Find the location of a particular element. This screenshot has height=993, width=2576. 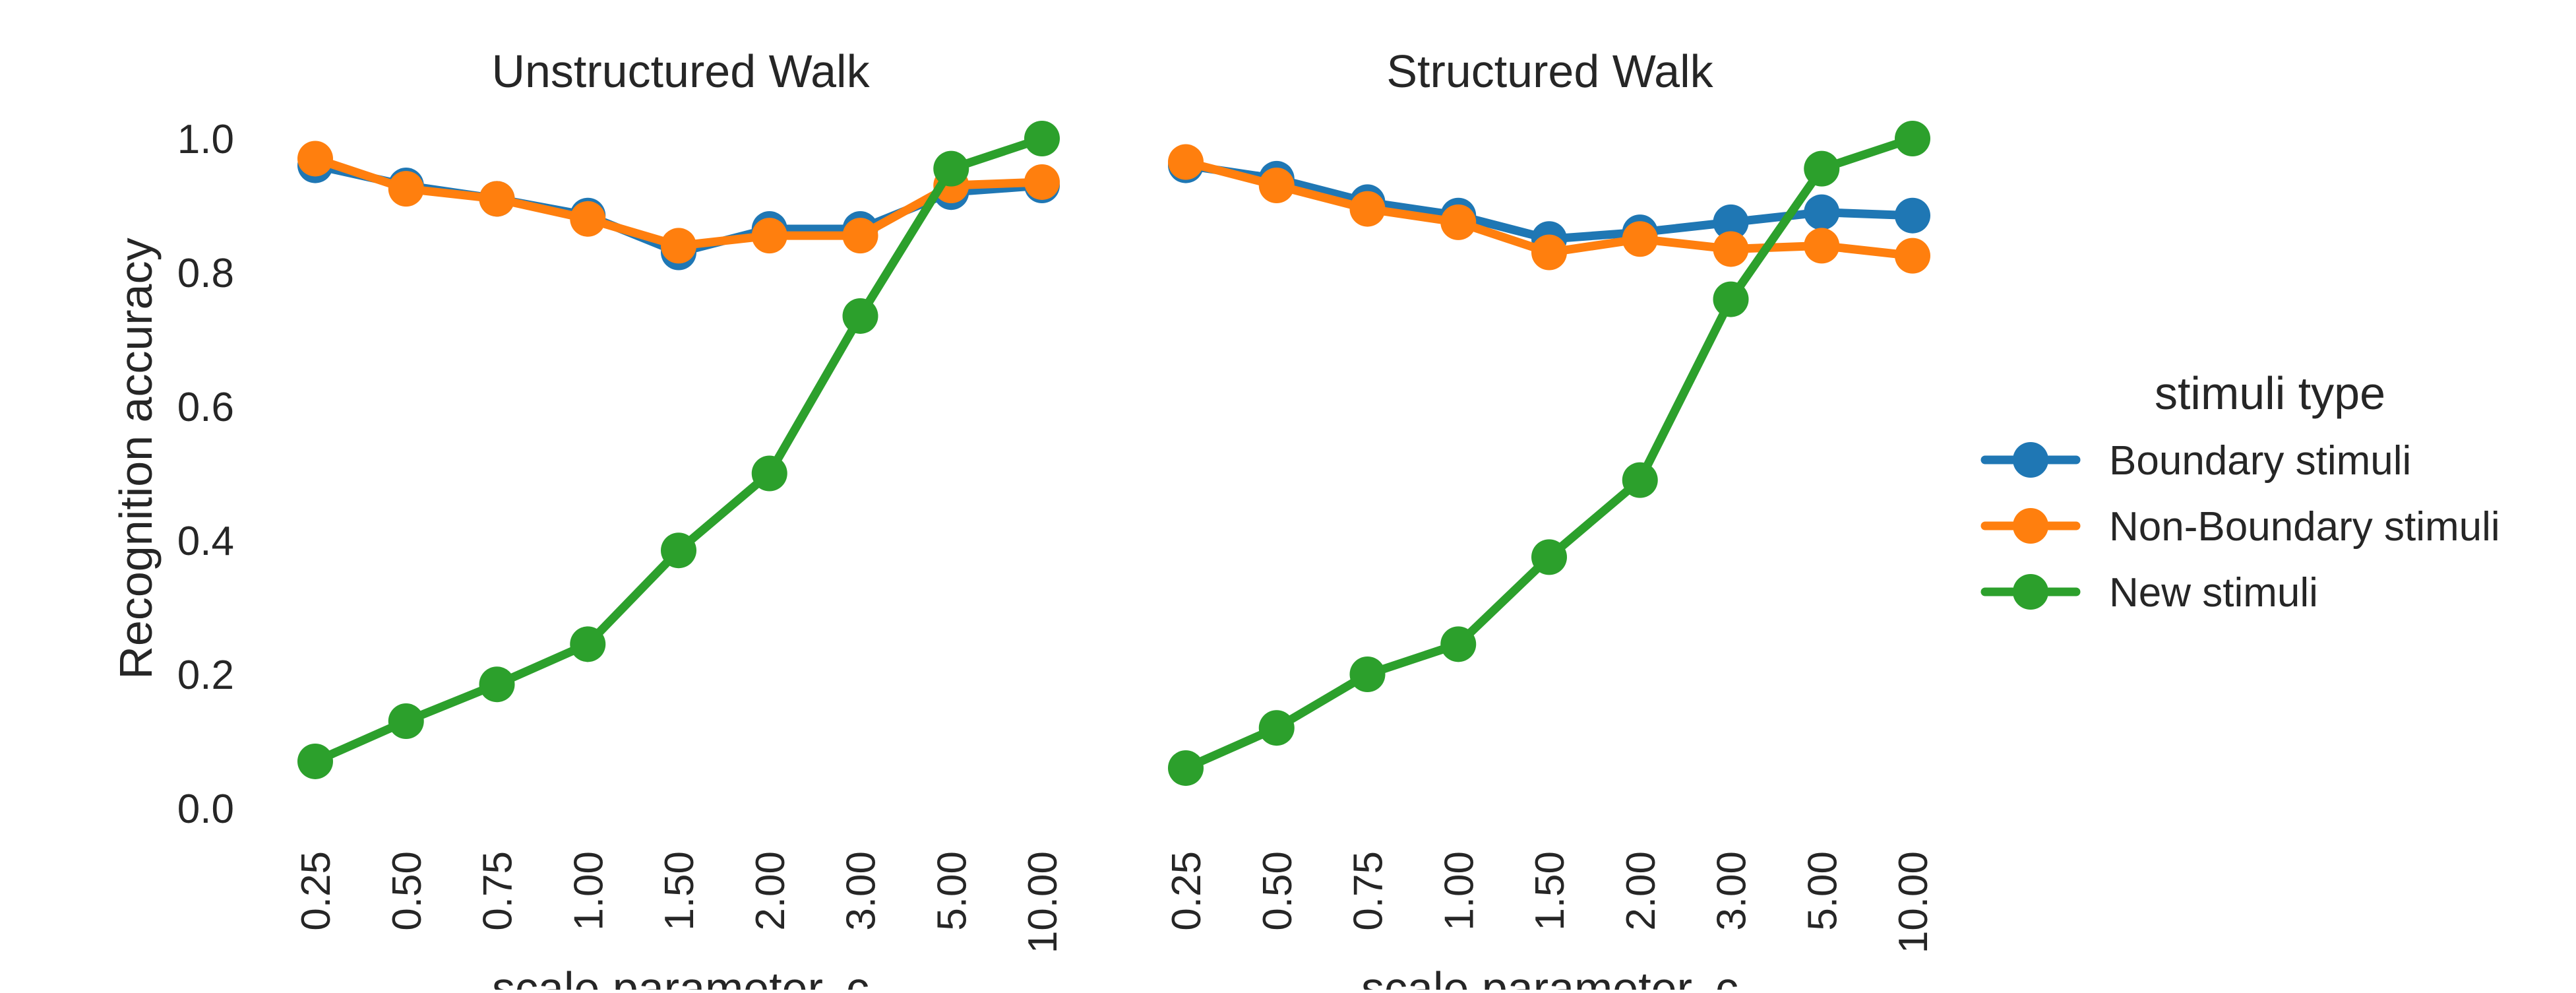

legend-label: Boundary stimuli is located at coordinates (2260, 461).